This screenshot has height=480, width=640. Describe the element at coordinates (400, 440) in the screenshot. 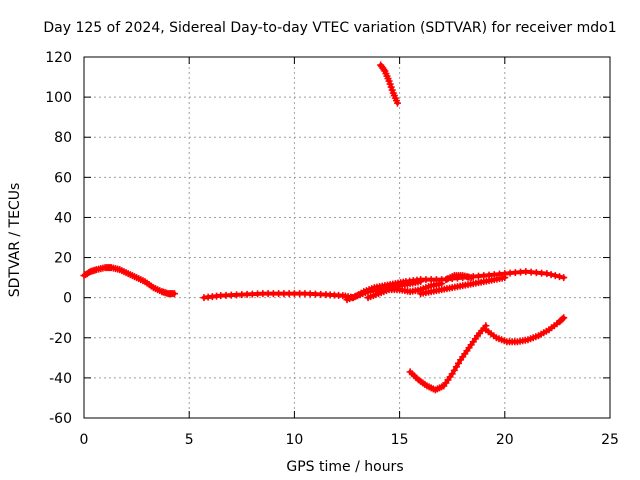

I see `x-tick-label: 15` at that location.